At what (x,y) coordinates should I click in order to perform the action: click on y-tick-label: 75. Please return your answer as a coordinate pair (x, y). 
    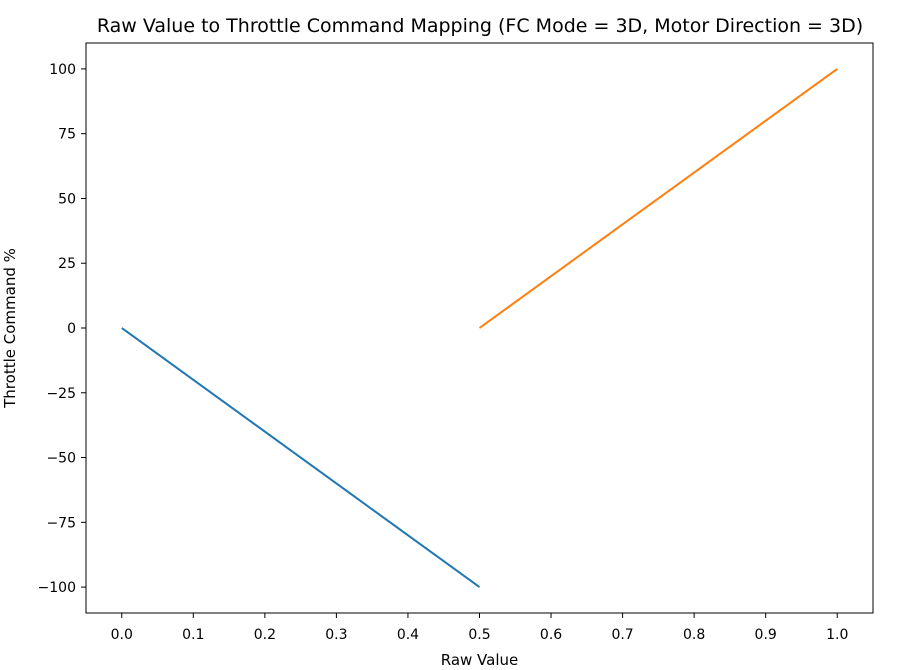
    Looking at the image, I should click on (67, 135).